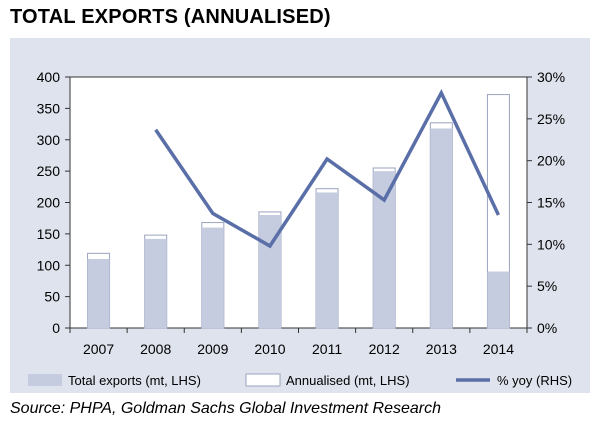 The height and width of the screenshot is (431, 599). I want to click on y-left-tick-label: 250, so click(49, 171).